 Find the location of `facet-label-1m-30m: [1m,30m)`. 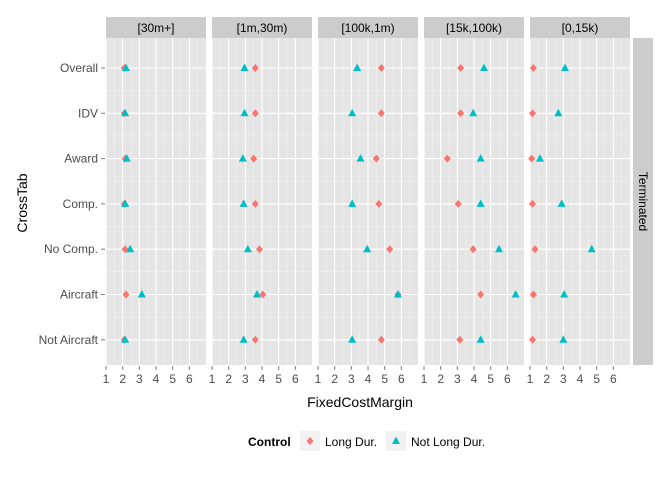

facet-label-1m-30m: [1m,30m) is located at coordinates (262, 28).